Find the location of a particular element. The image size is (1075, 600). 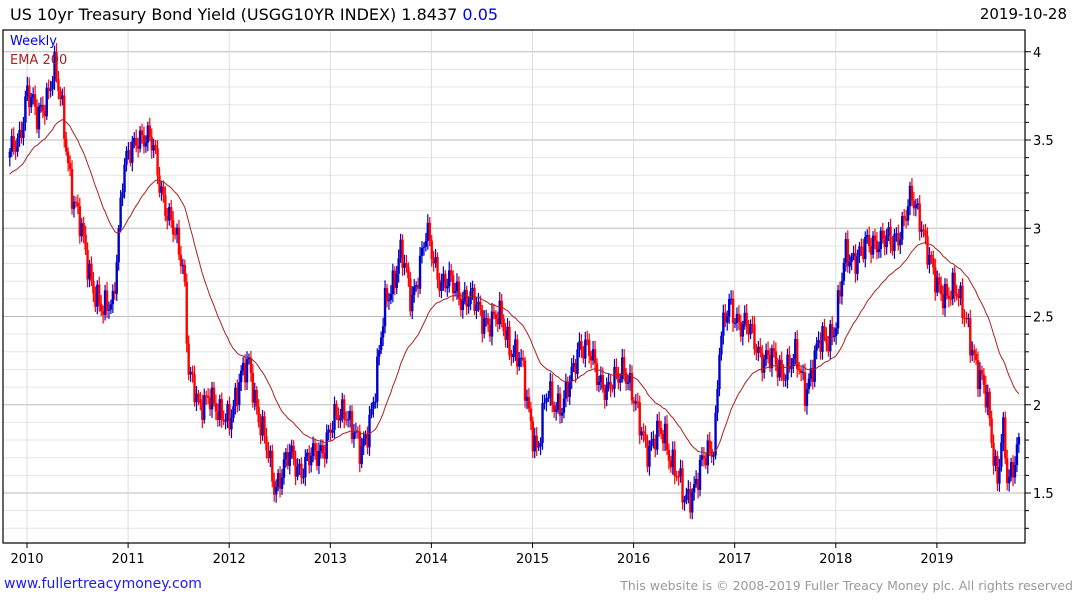

website-link: www.fullertreacymoney.com is located at coordinates (103, 584).